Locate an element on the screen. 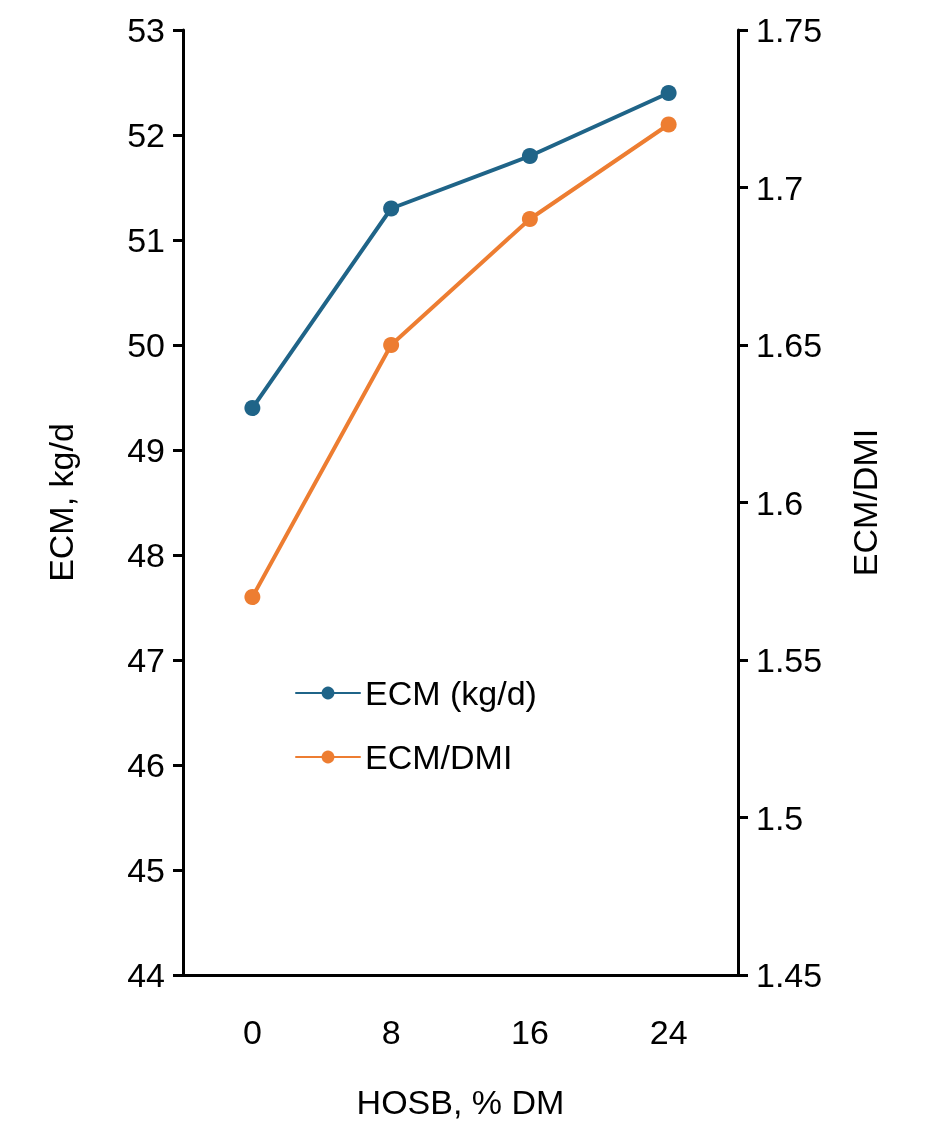 The image size is (952, 1139). legend-label: ECM (kg/d) is located at coordinates (451, 693).